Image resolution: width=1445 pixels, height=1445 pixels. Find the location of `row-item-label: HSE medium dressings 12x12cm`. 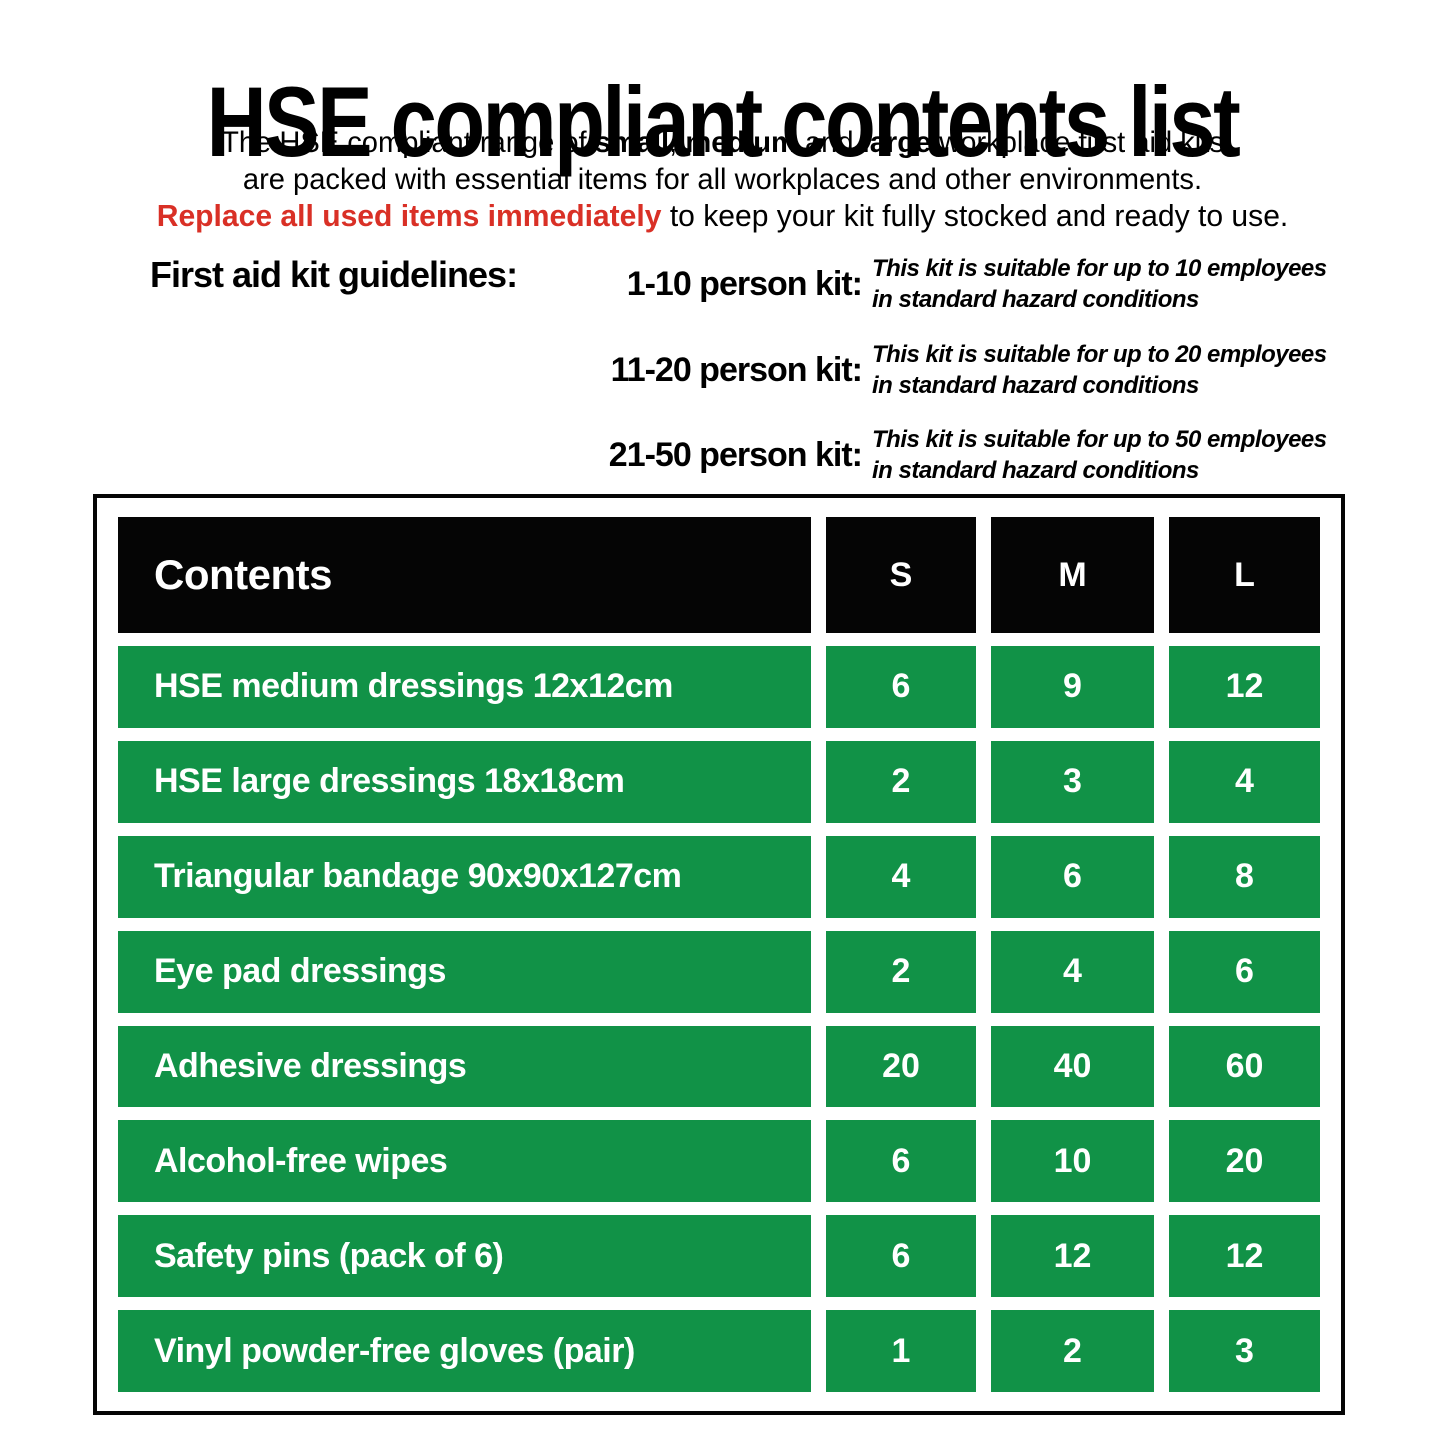

row-item-label: HSE medium dressings 12x12cm is located at coordinates (464, 687).